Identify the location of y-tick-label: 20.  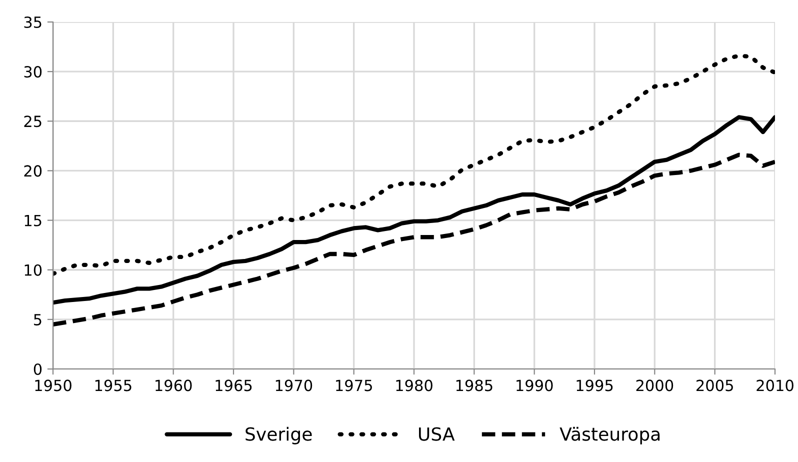
(33, 171).